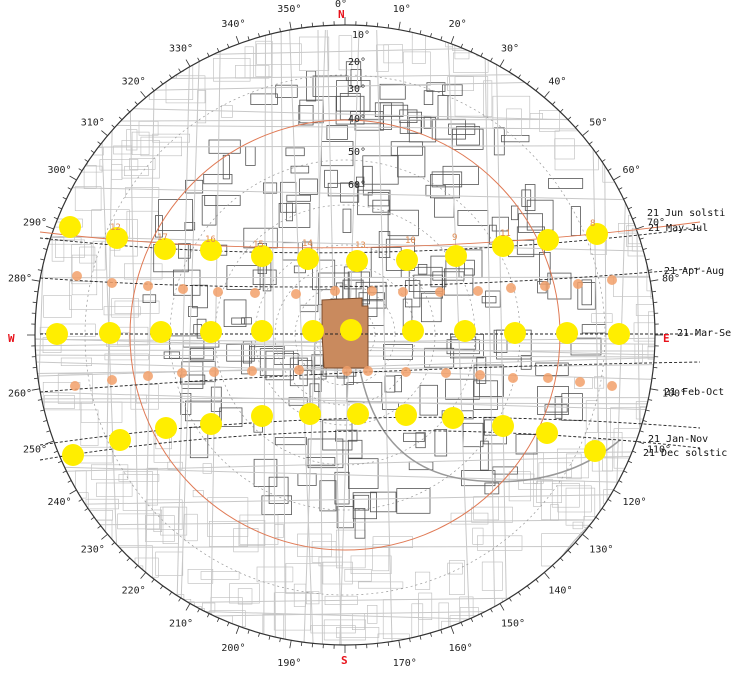 This screenshot has height=676, width=731. I want to click on hour-number: 14, so click(307, 244).